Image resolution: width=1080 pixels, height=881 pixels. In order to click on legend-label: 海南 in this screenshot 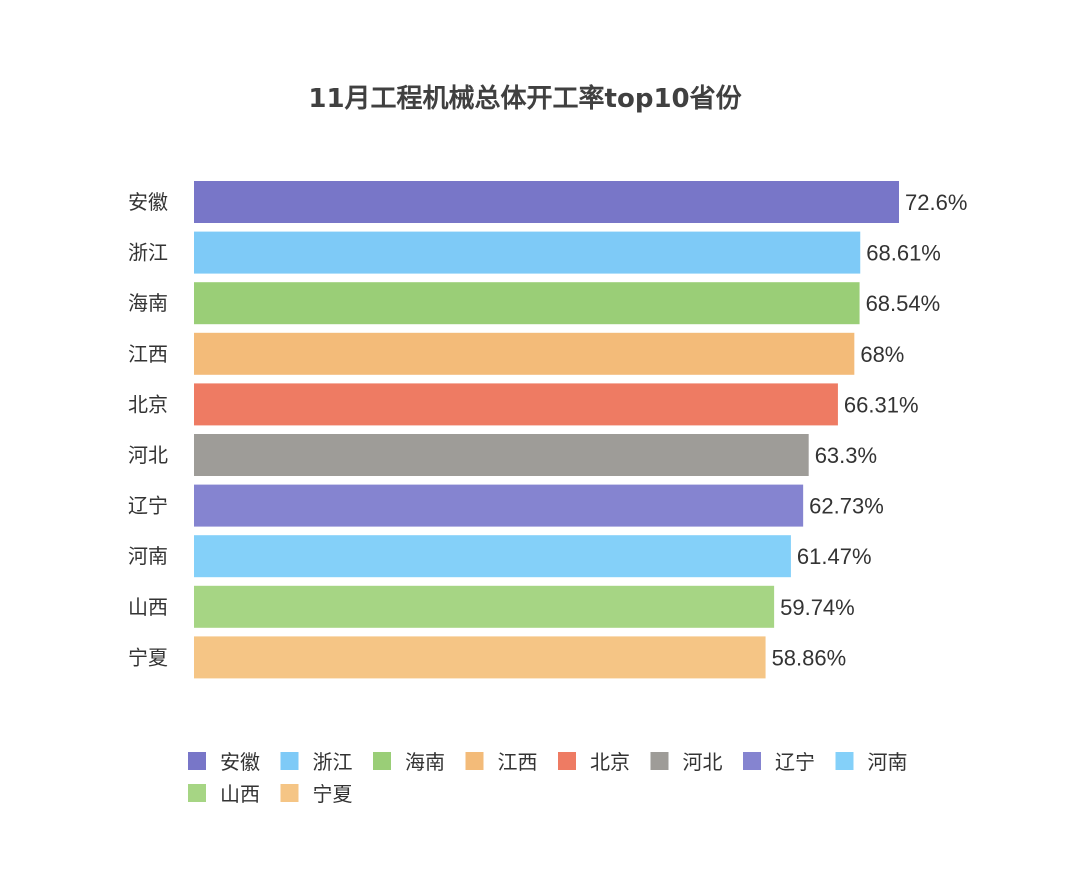, I will do `click(425, 762)`.